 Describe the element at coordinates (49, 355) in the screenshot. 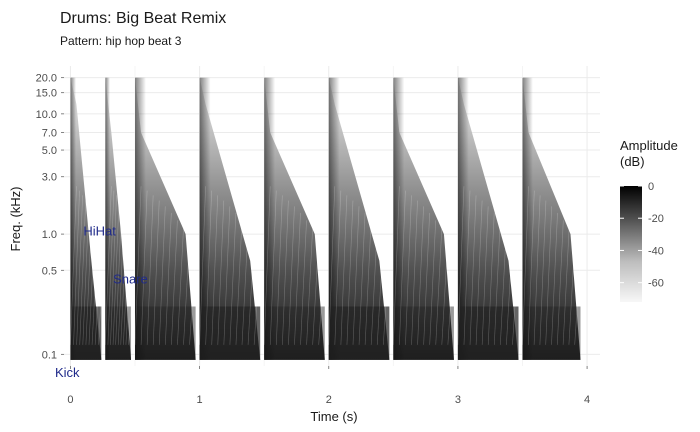

I see `y-tick-label: 0.1` at that location.